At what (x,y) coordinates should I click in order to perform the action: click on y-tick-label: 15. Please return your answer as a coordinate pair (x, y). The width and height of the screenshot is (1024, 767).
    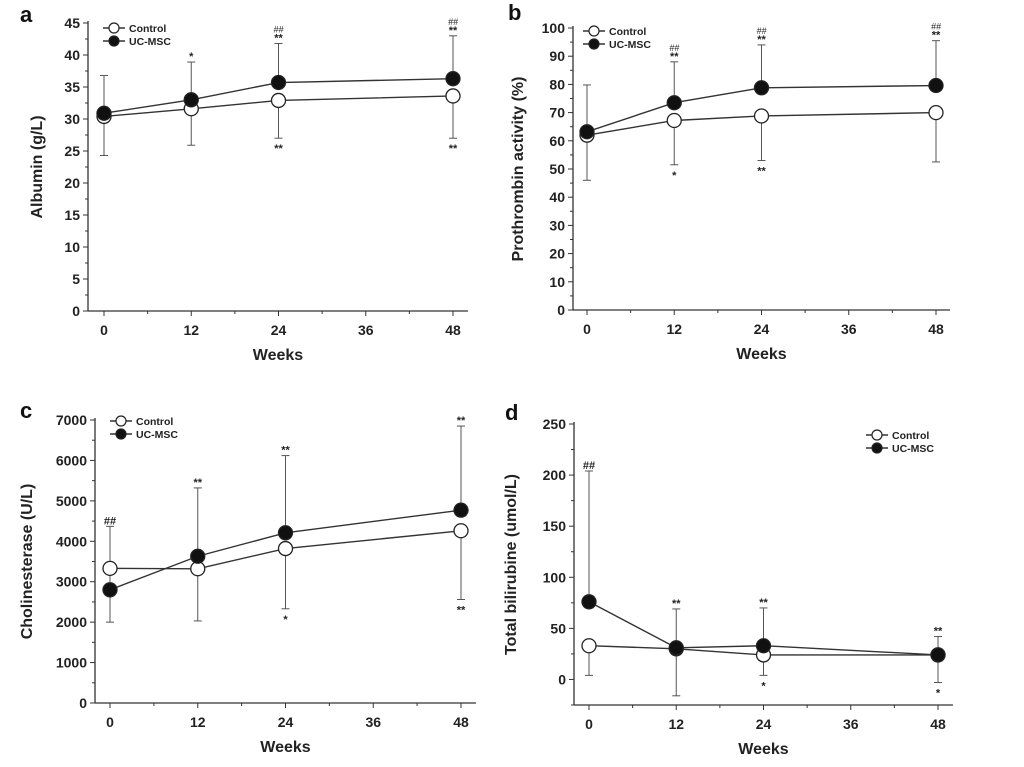
    Looking at the image, I should click on (72, 215).